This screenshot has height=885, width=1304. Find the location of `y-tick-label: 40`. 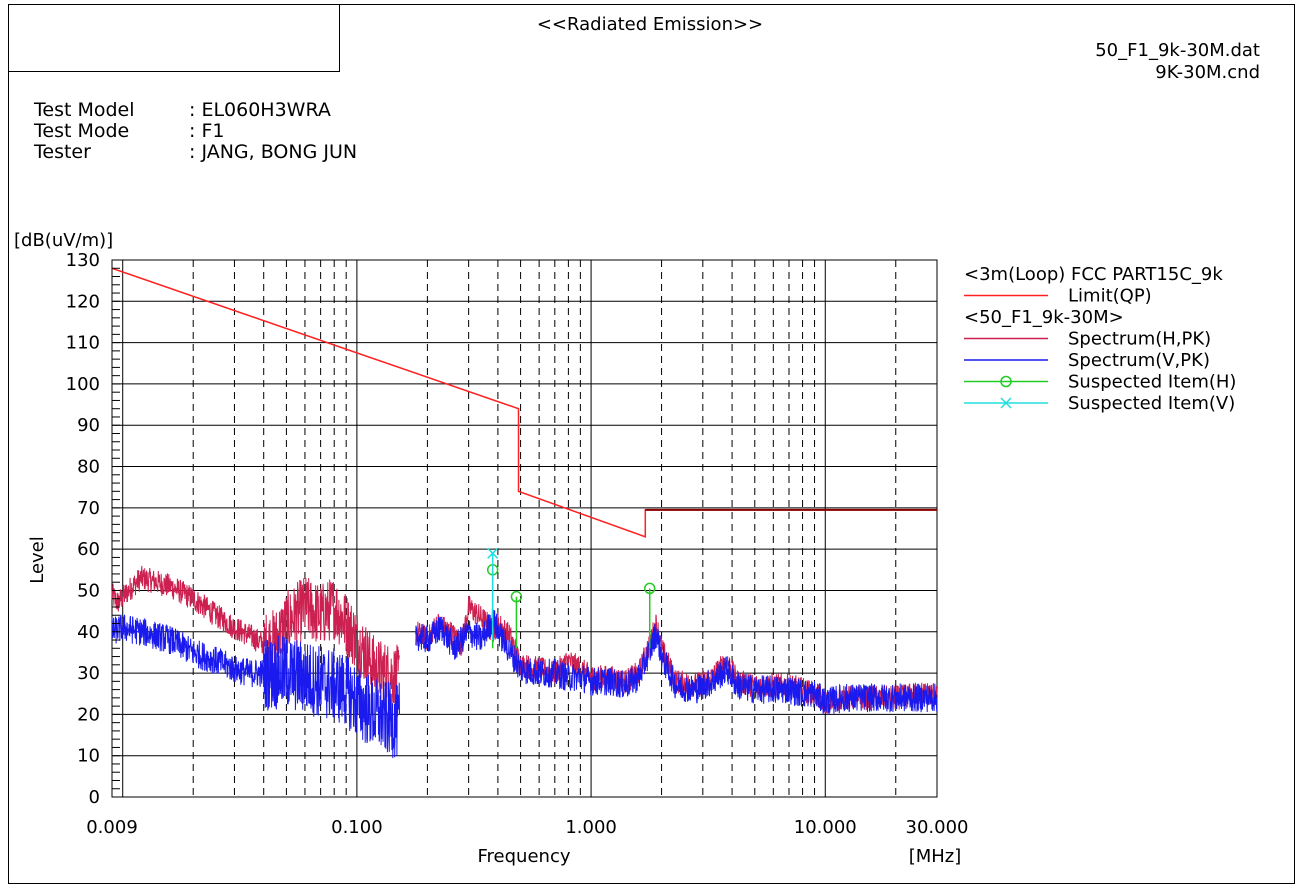

y-tick-label: 40 is located at coordinates (88, 632).